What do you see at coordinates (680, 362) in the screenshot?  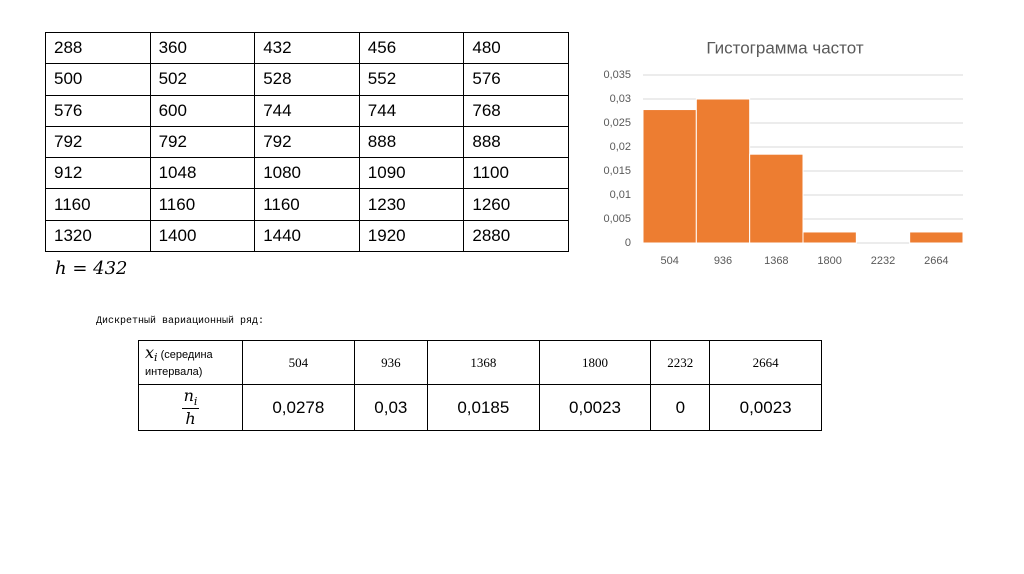 I see `x-value: 2232` at bounding box center [680, 362].